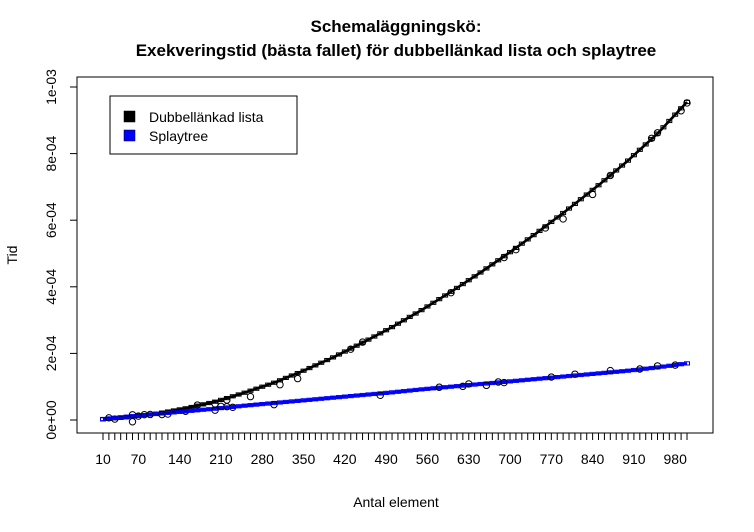 This screenshot has width=754, height=532. I want to click on y-tick-label: 6e-04, so click(51, 220).